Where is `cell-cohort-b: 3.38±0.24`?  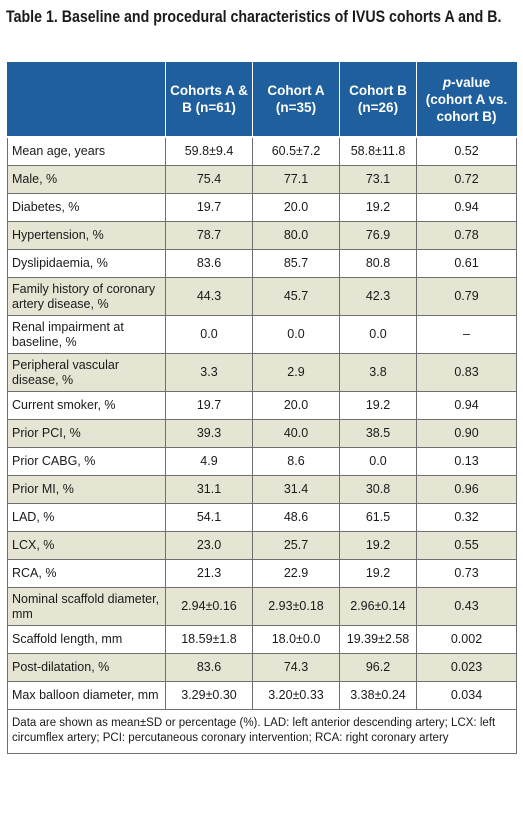
cell-cohort-b: 3.38±0.24 is located at coordinates (378, 695).